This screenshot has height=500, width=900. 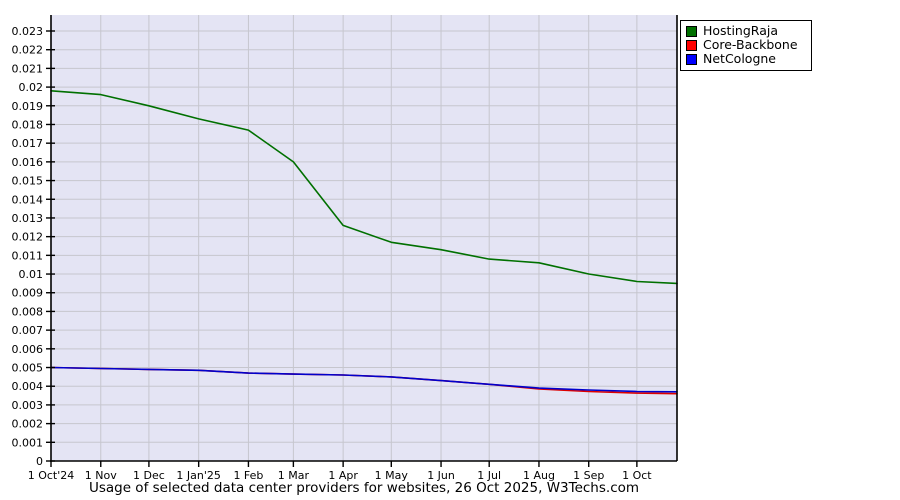 I want to click on svg-text: 0.001, so click(x=28, y=442).